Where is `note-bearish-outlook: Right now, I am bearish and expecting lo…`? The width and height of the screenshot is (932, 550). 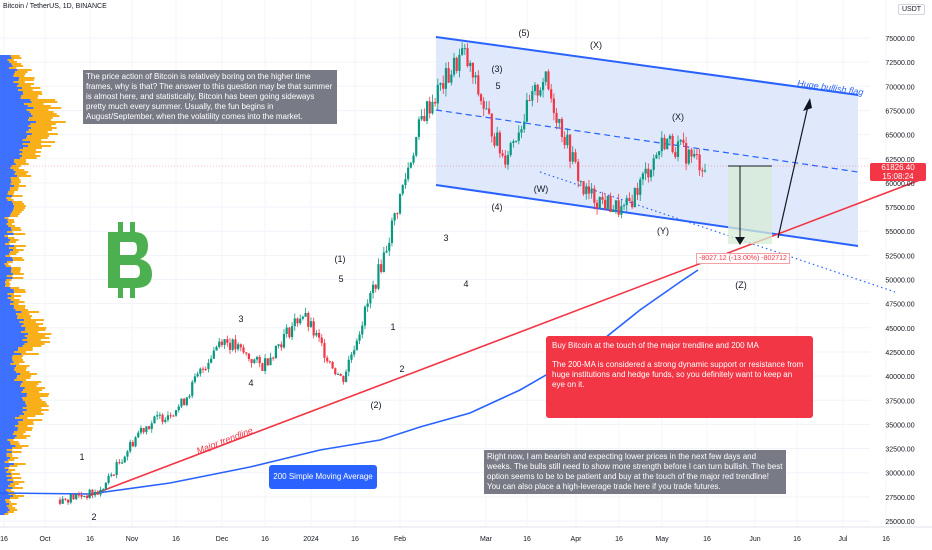
note-bearish-outlook: Right now, I am bearish and expecting lo… is located at coordinates (635, 472).